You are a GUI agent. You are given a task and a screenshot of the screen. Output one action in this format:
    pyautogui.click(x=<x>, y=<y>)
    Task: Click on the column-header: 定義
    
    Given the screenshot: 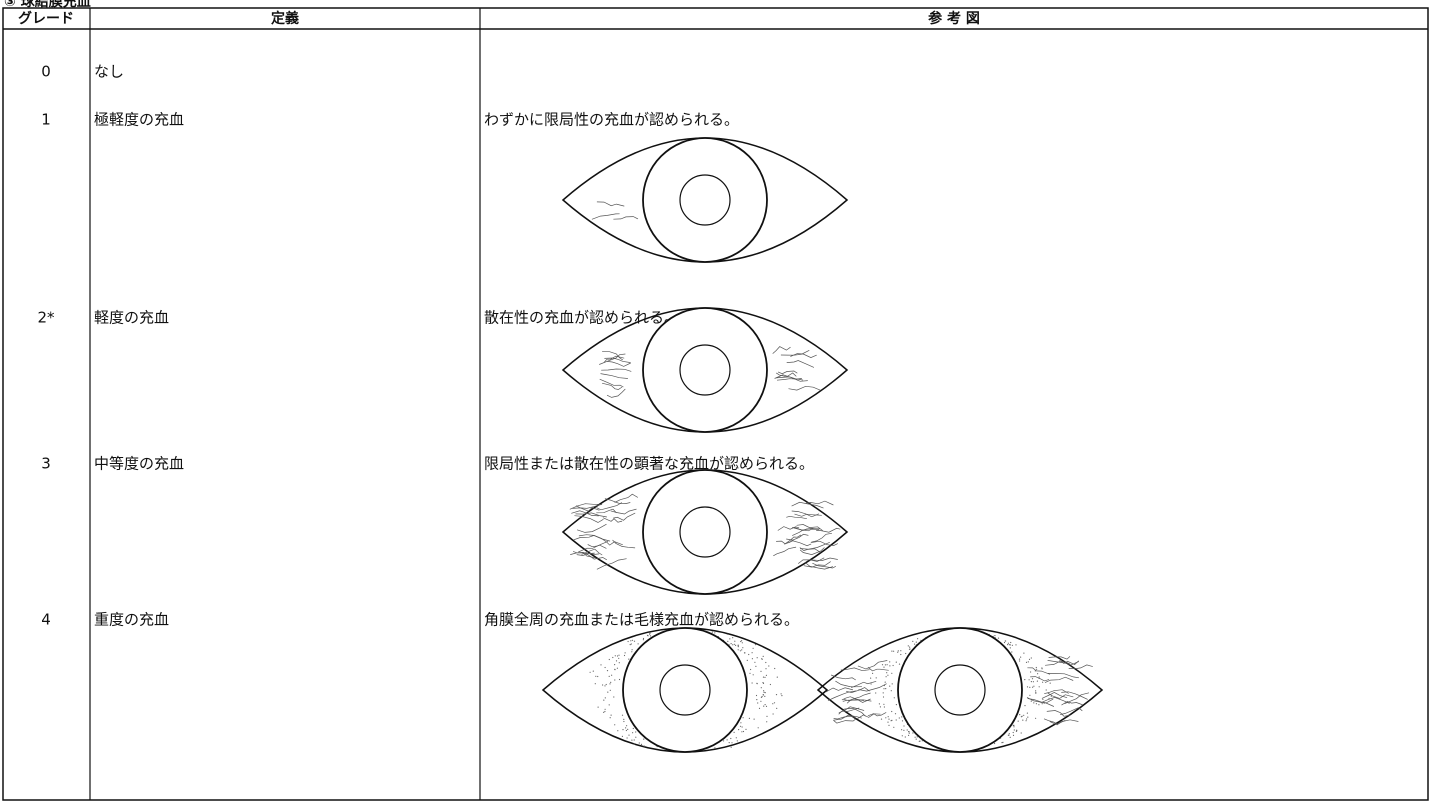 What is the action you would take?
    pyautogui.click(x=285, y=18)
    